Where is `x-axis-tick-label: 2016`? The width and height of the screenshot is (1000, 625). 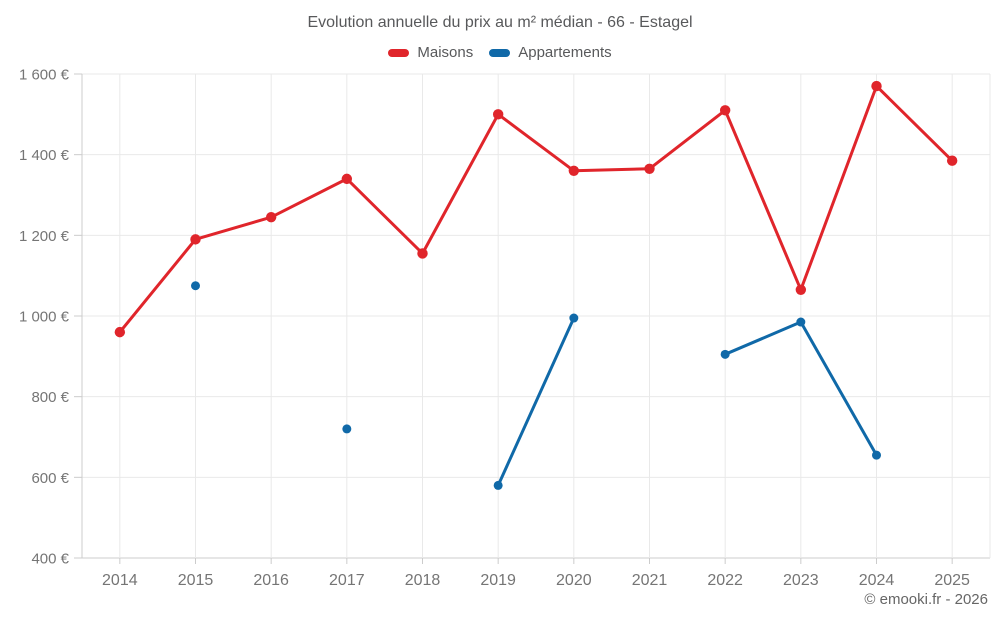
x-axis-tick-label: 2016 is located at coordinates (271, 580).